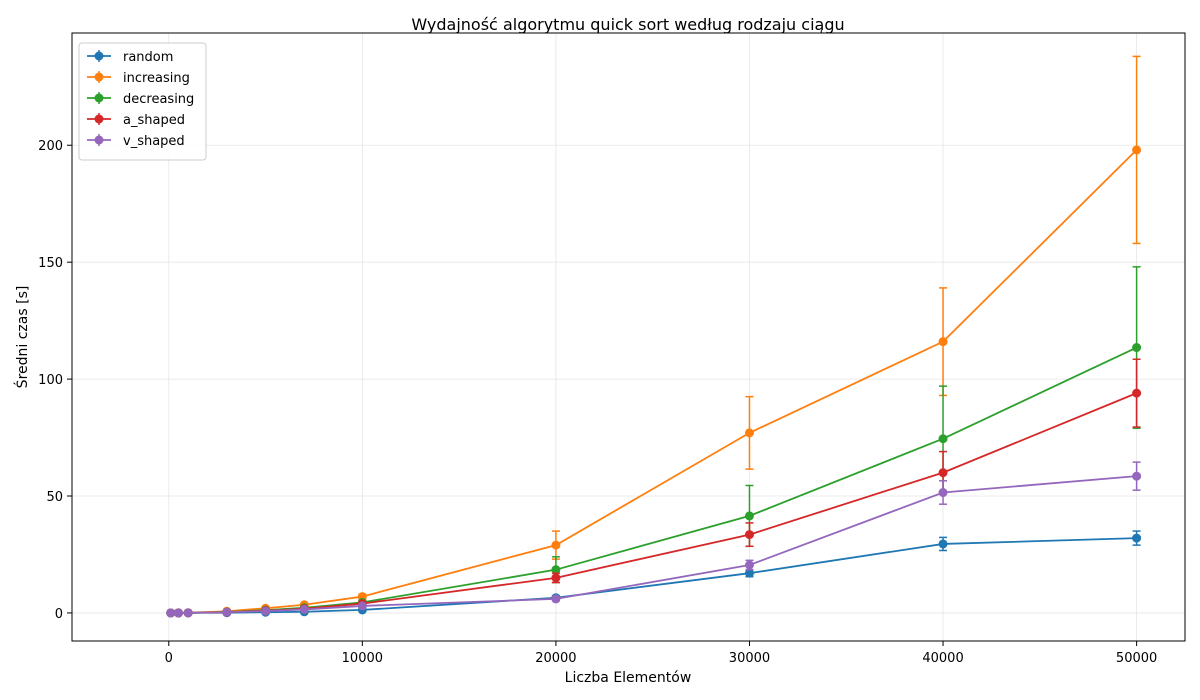  I want to click on legend-item: decreasing, so click(140, 99).